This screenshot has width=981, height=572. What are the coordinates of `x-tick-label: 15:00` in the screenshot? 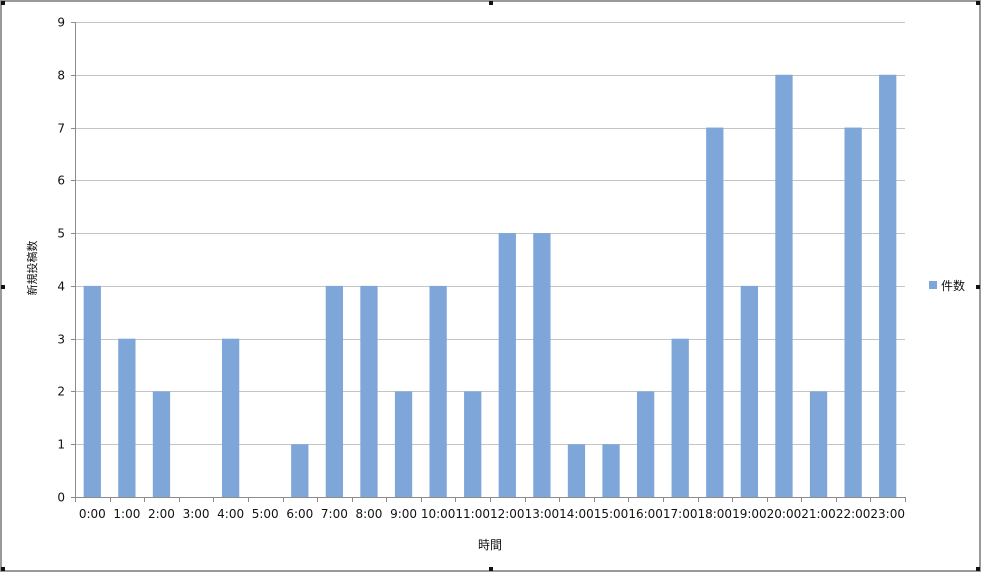 It's located at (611, 514).